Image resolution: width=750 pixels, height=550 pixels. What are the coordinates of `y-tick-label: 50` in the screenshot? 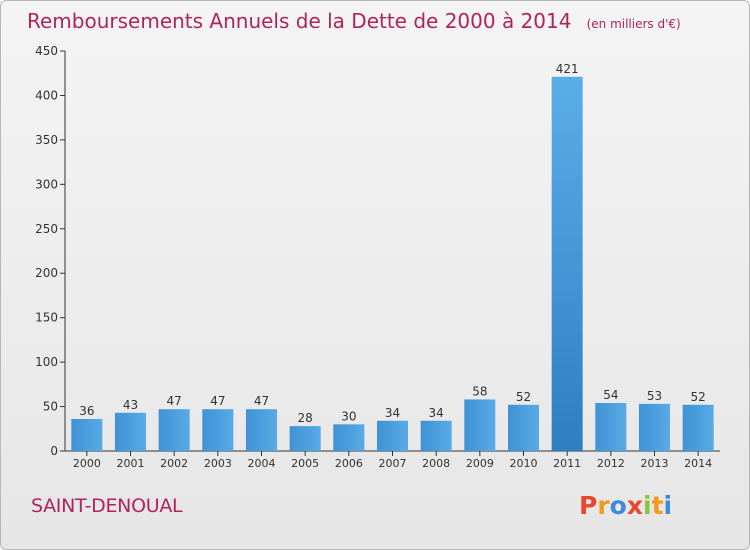 It's located at (50, 407).